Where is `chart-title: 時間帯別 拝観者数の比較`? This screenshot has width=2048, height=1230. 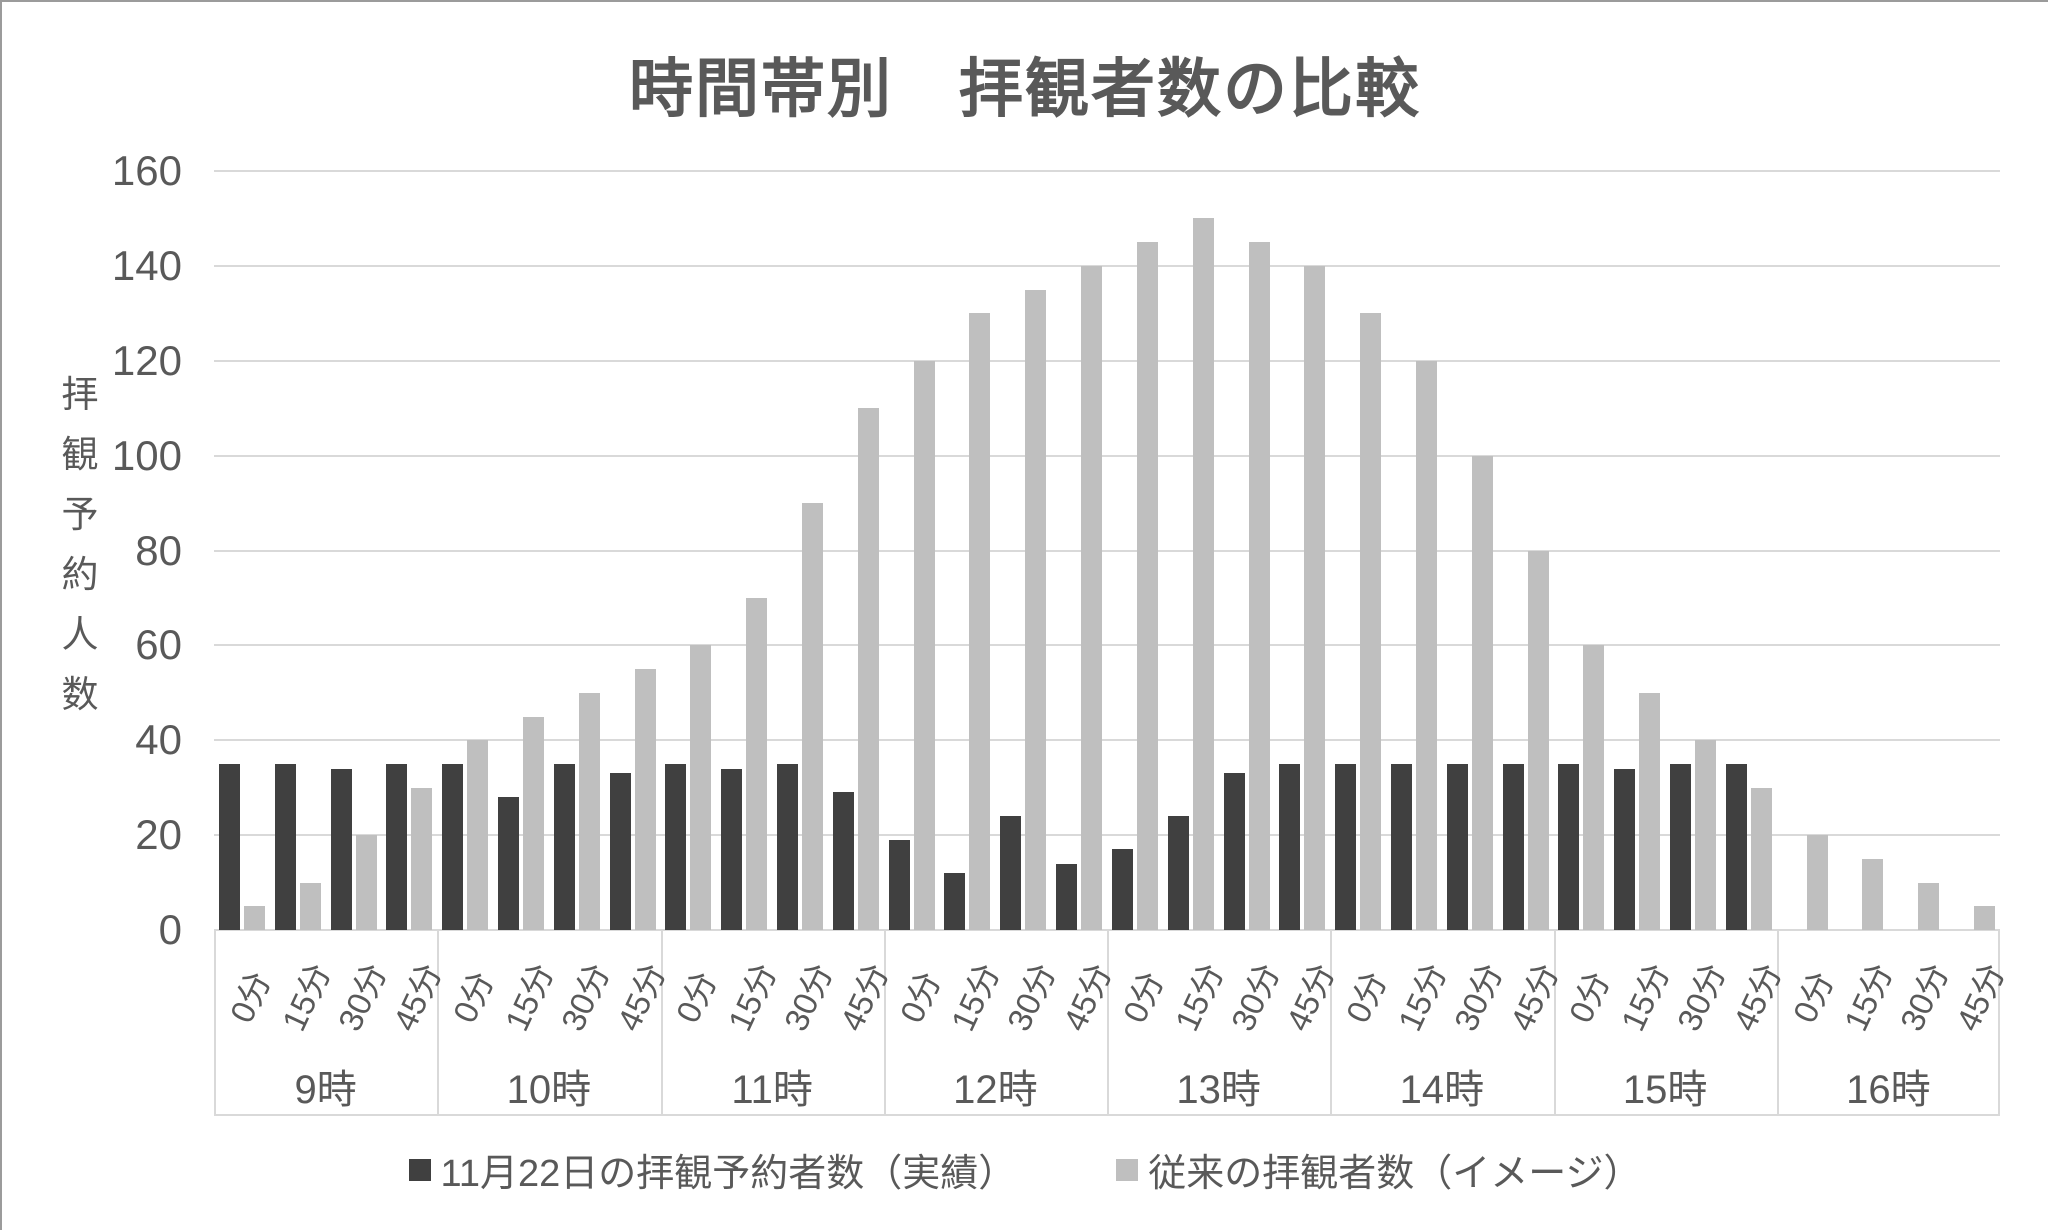 chart-title: 時間帯別 拝観者数の比較 is located at coordinates (1025, 89).